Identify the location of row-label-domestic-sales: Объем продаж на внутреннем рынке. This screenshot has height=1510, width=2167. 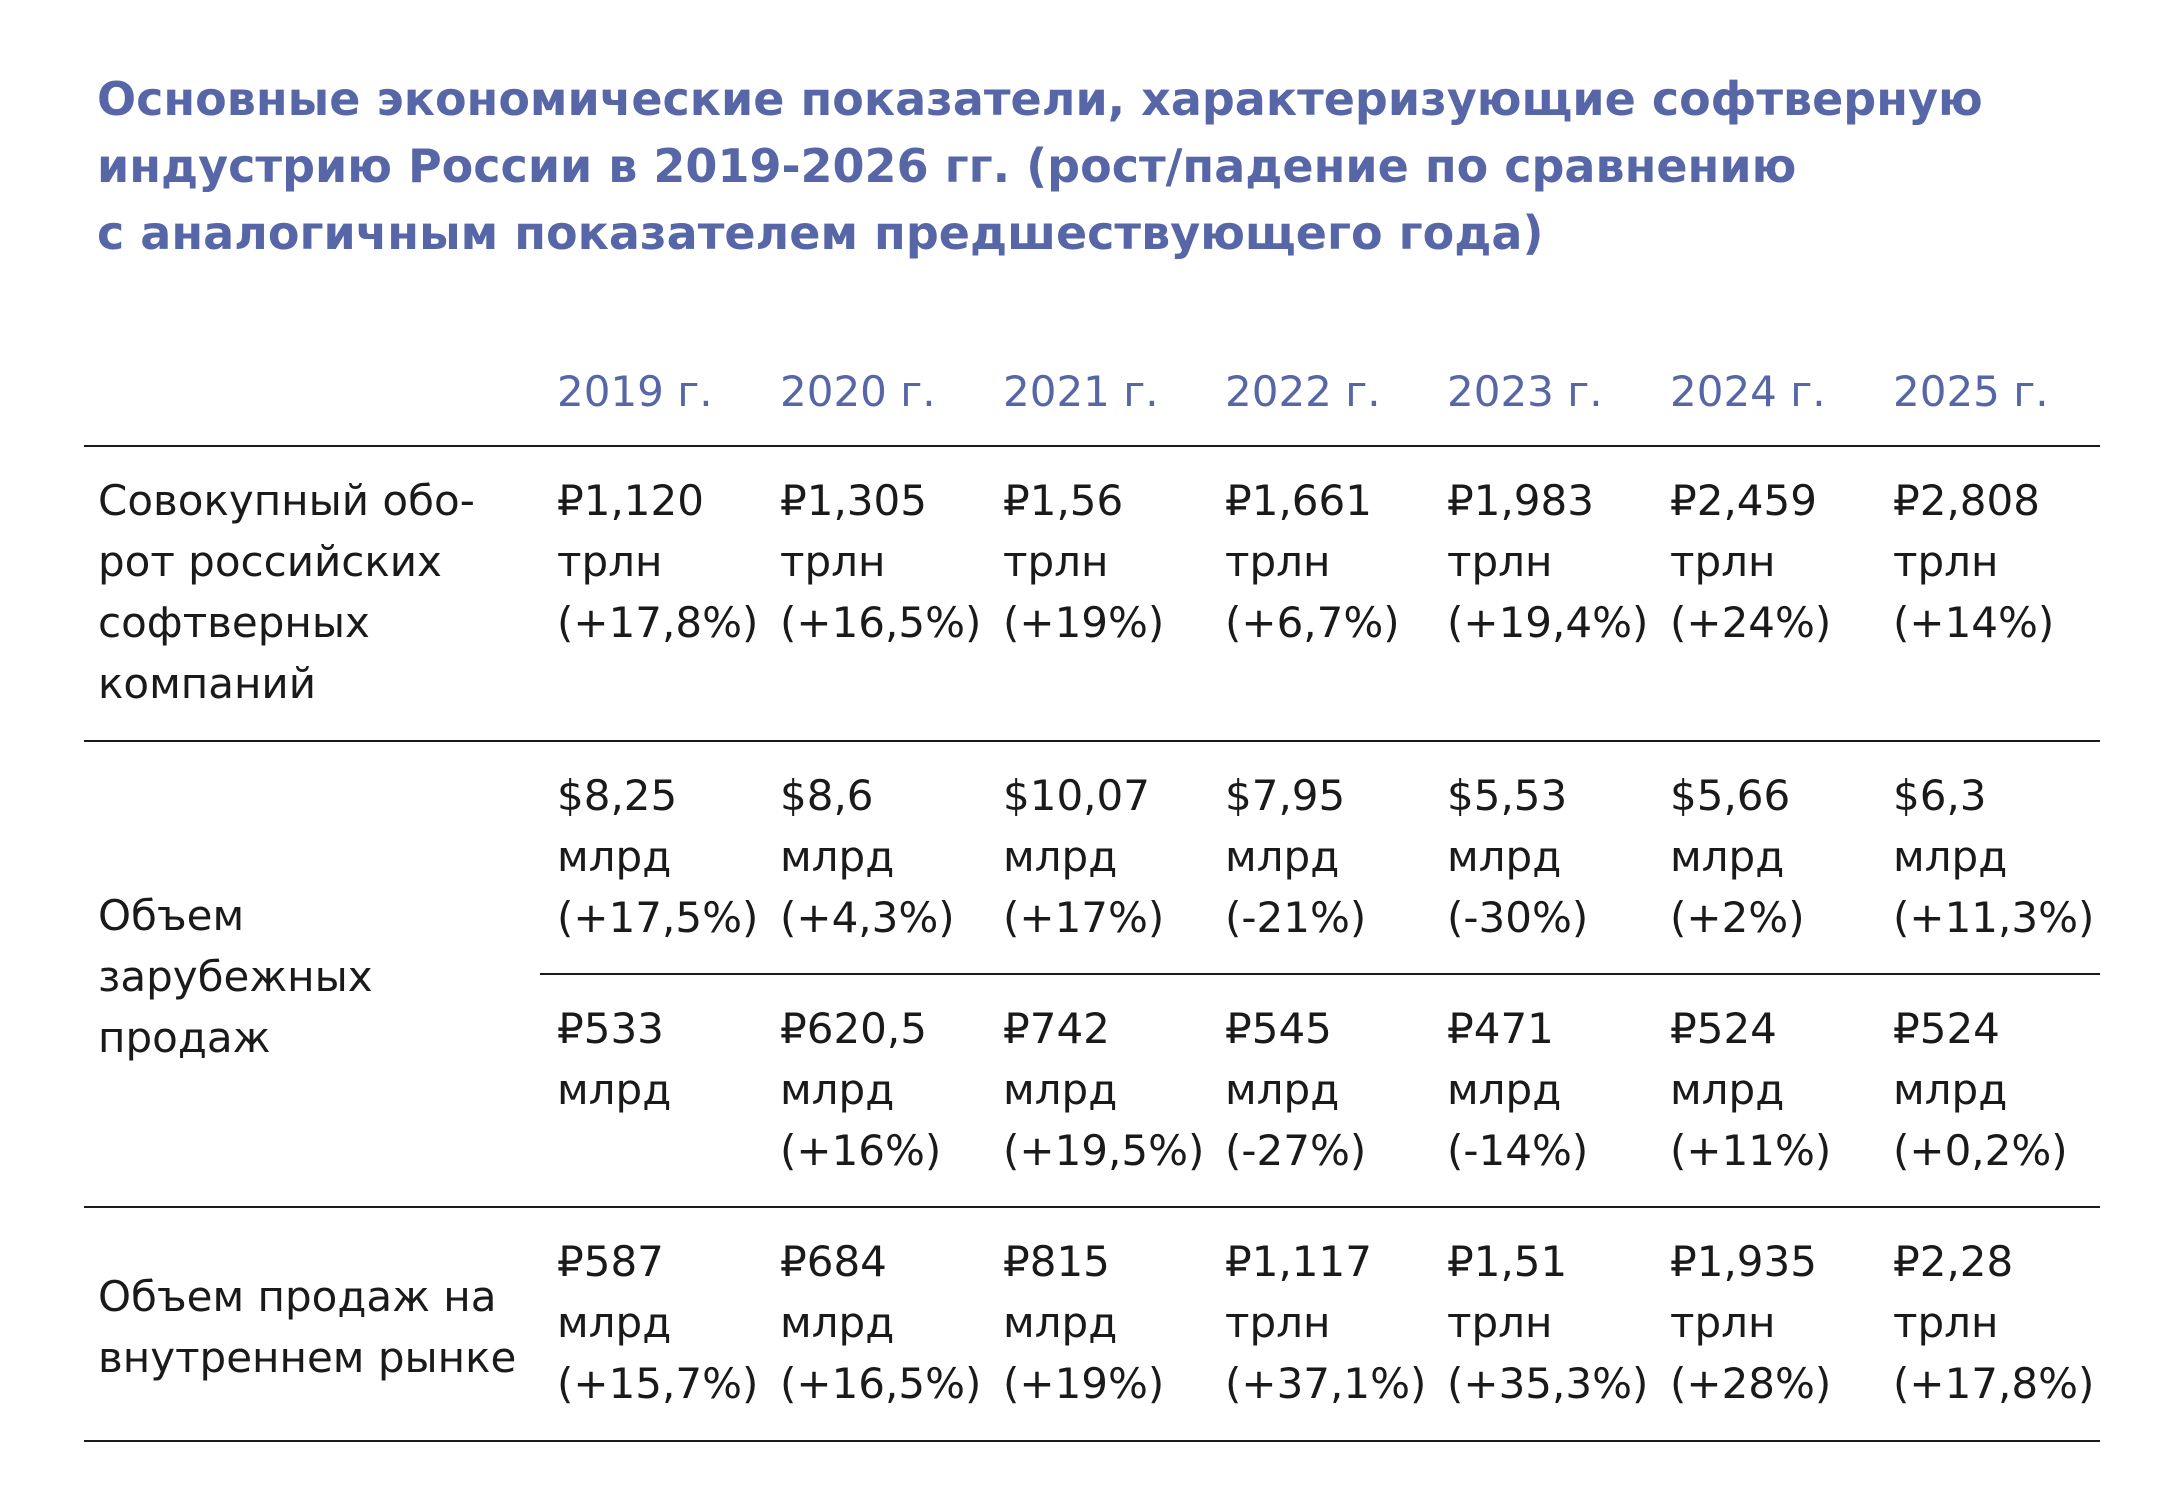
(318, 1327).